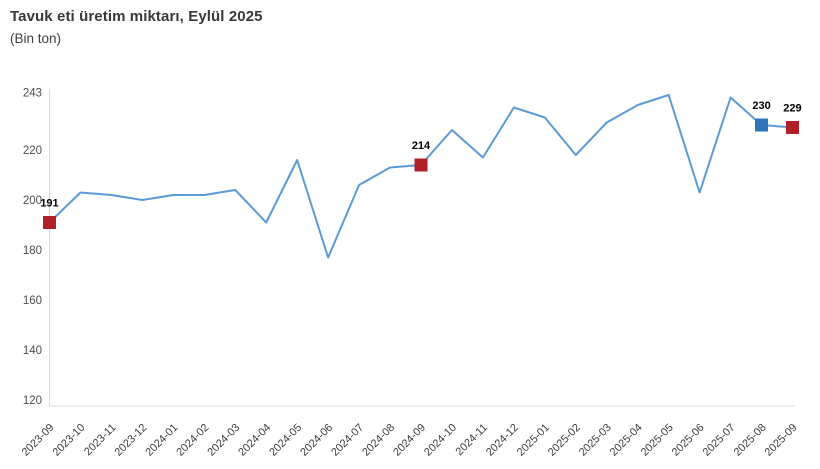 This screenshot has height=469, width=820. Describe the element at coordinates (472, 440) in the screenshot. I see `x-tick-label: 2024-11` at that location.